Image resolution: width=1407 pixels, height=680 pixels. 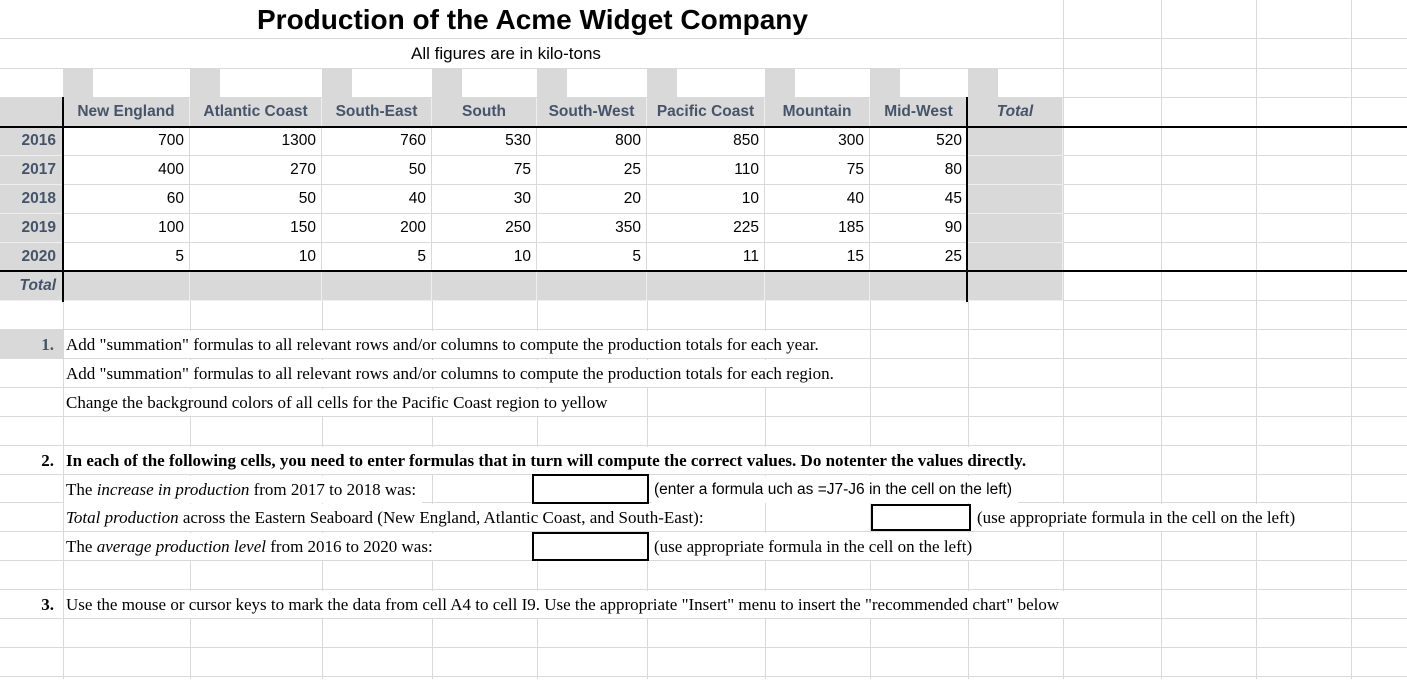 I want to click on formula-input-total-eastern, so click(x=921, y=517).